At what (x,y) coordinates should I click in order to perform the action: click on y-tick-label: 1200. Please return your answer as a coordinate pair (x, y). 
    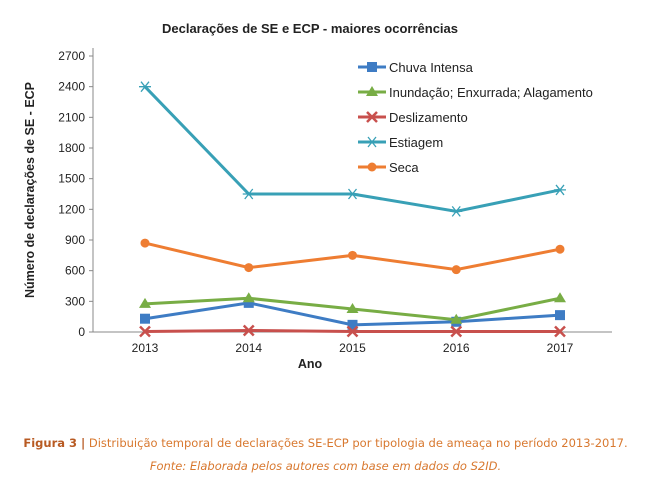
    Looking at the image, I should click on (71, 209).